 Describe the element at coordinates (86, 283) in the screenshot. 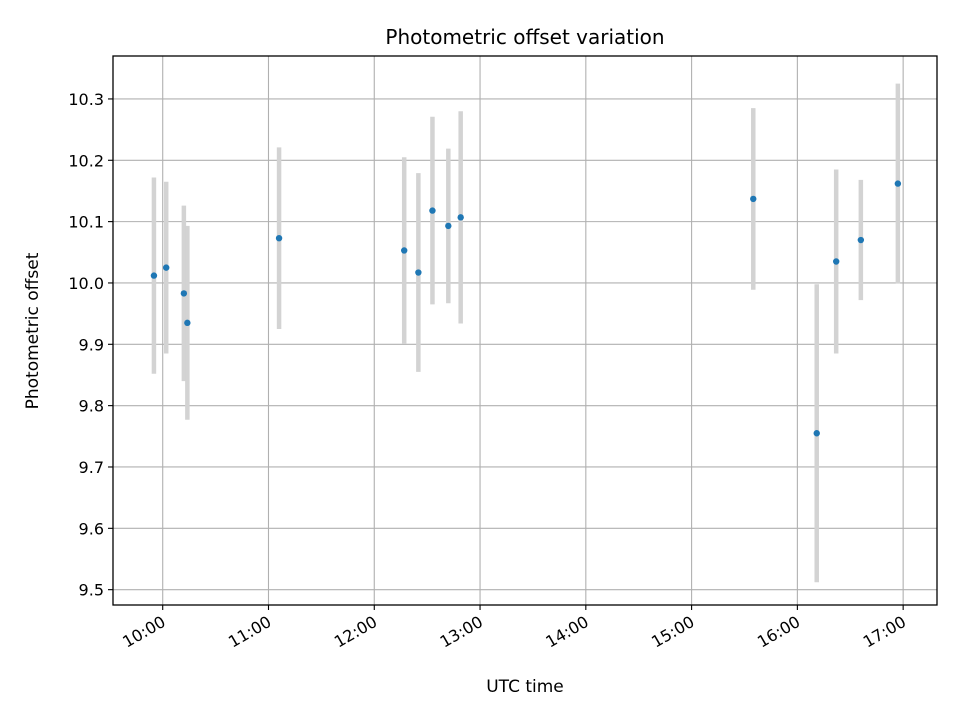

I see `y-tick-label: 10.0` at that location.